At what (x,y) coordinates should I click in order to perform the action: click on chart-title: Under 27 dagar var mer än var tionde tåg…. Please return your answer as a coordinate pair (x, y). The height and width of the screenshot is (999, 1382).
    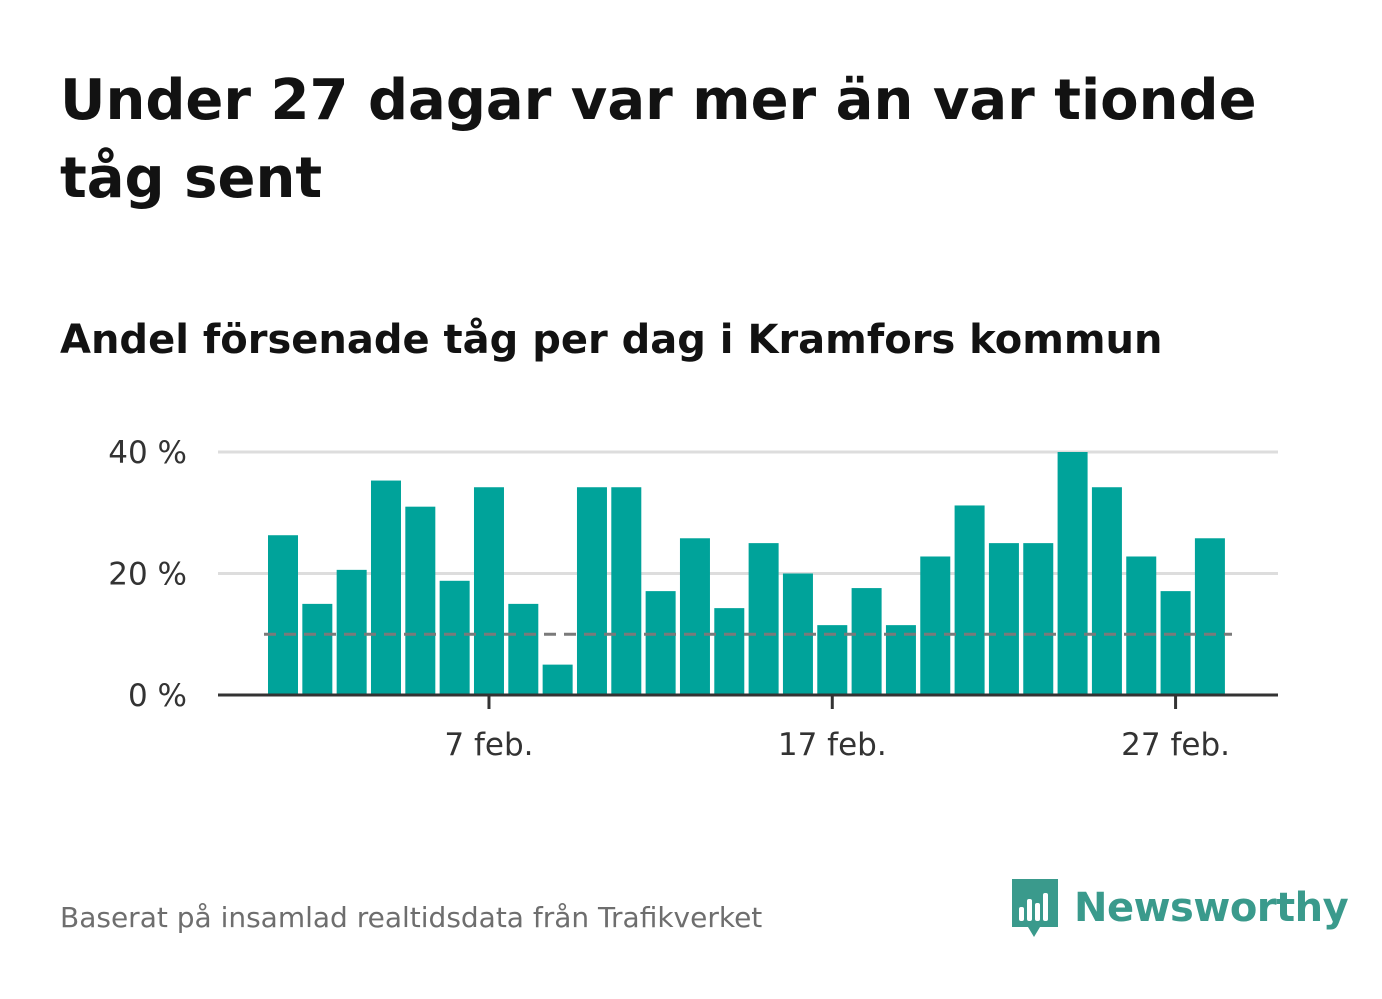
    Looking at the image, I should click on (658, 139).